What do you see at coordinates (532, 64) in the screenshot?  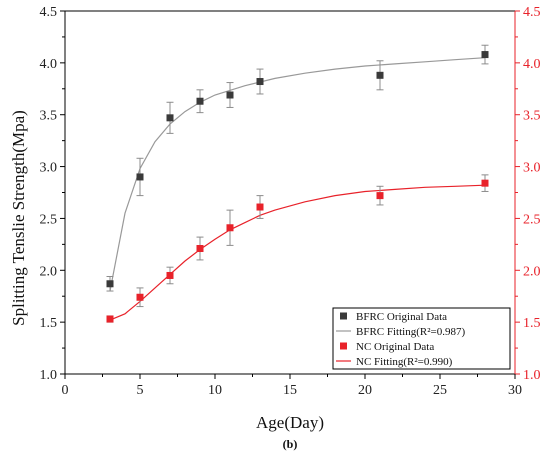 I see `y-tick-label-right: 4.0` at bounding box center [532, 64].